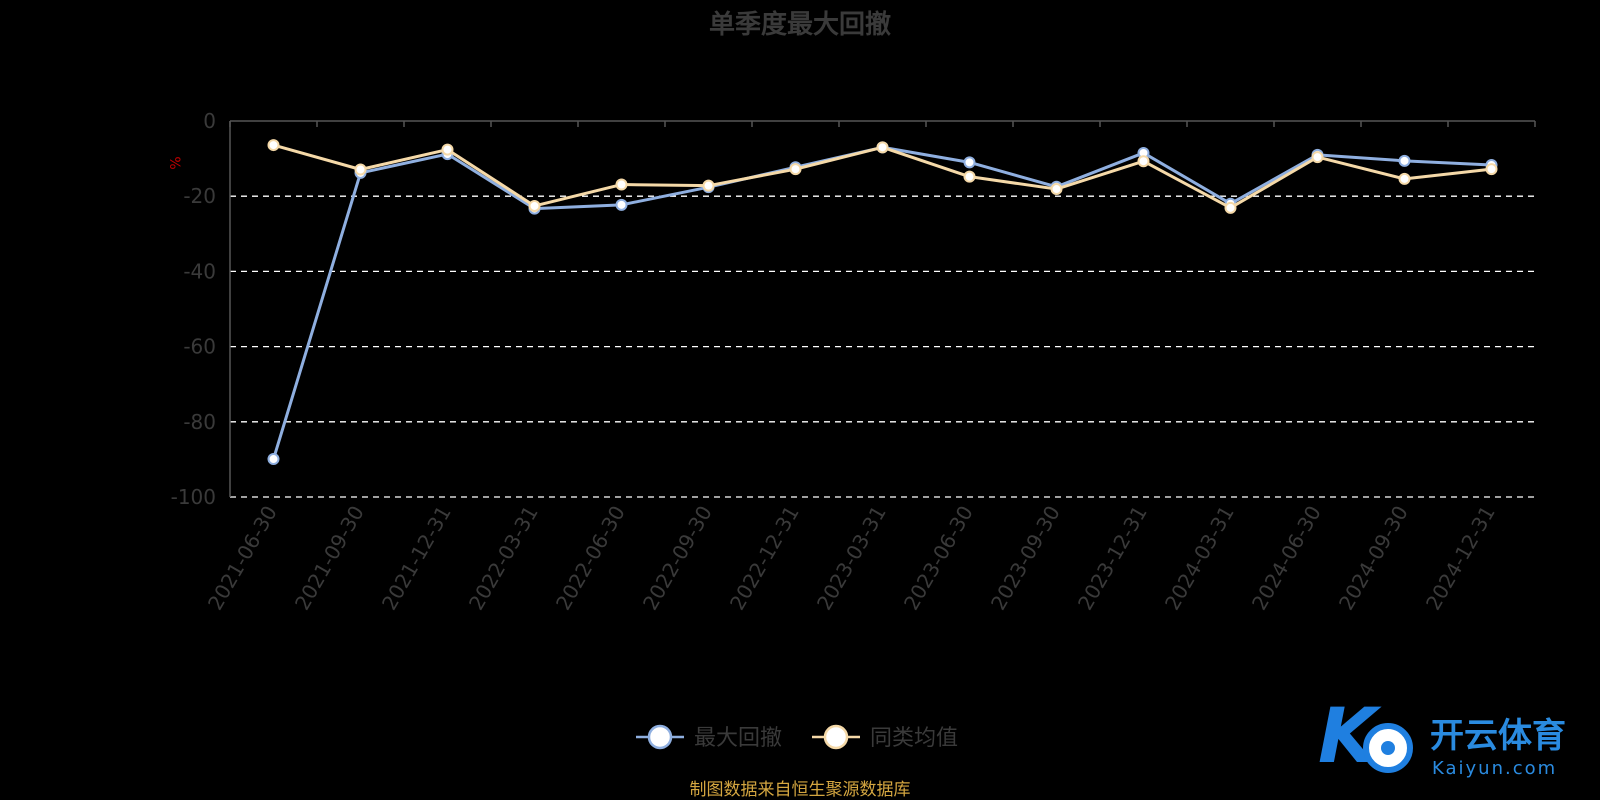 The height and width of the screenshot is (800, 1600). What do you see at coordinates (1460, 558) in the screenshot?
I see `x-tick-label: 2024-12-31` at bounding box center [1460, 558].